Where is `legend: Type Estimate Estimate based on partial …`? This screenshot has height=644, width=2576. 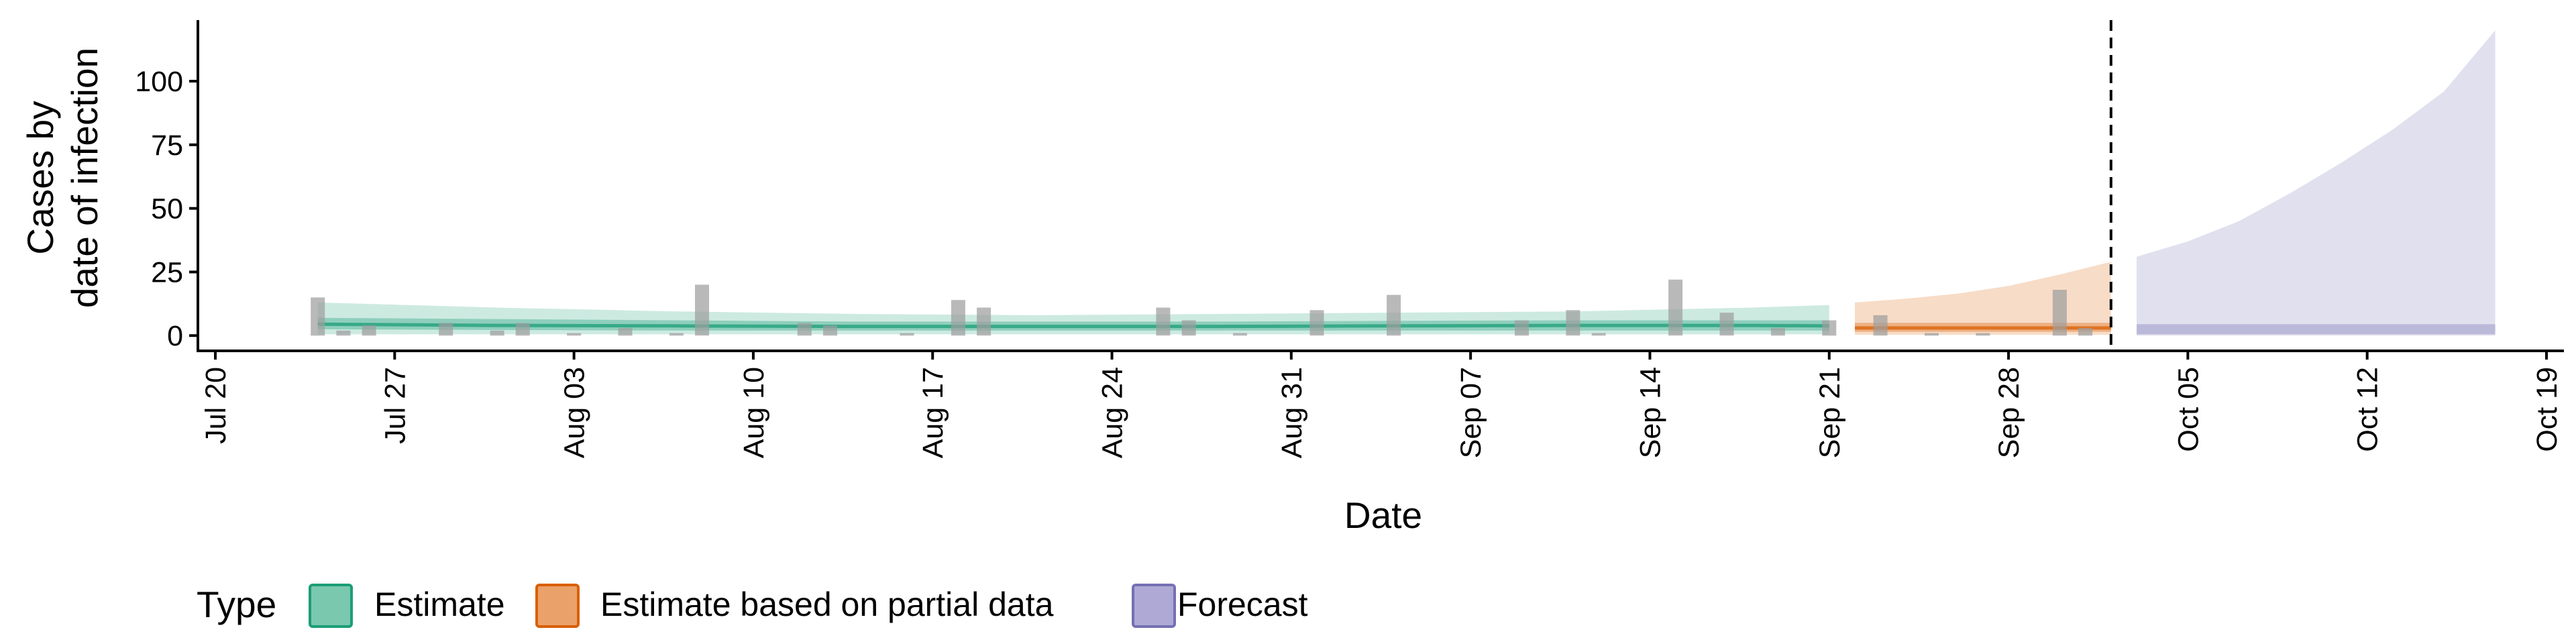
legend: Type Estimate Estimate based on partial … is located at coordinates (752, 606).